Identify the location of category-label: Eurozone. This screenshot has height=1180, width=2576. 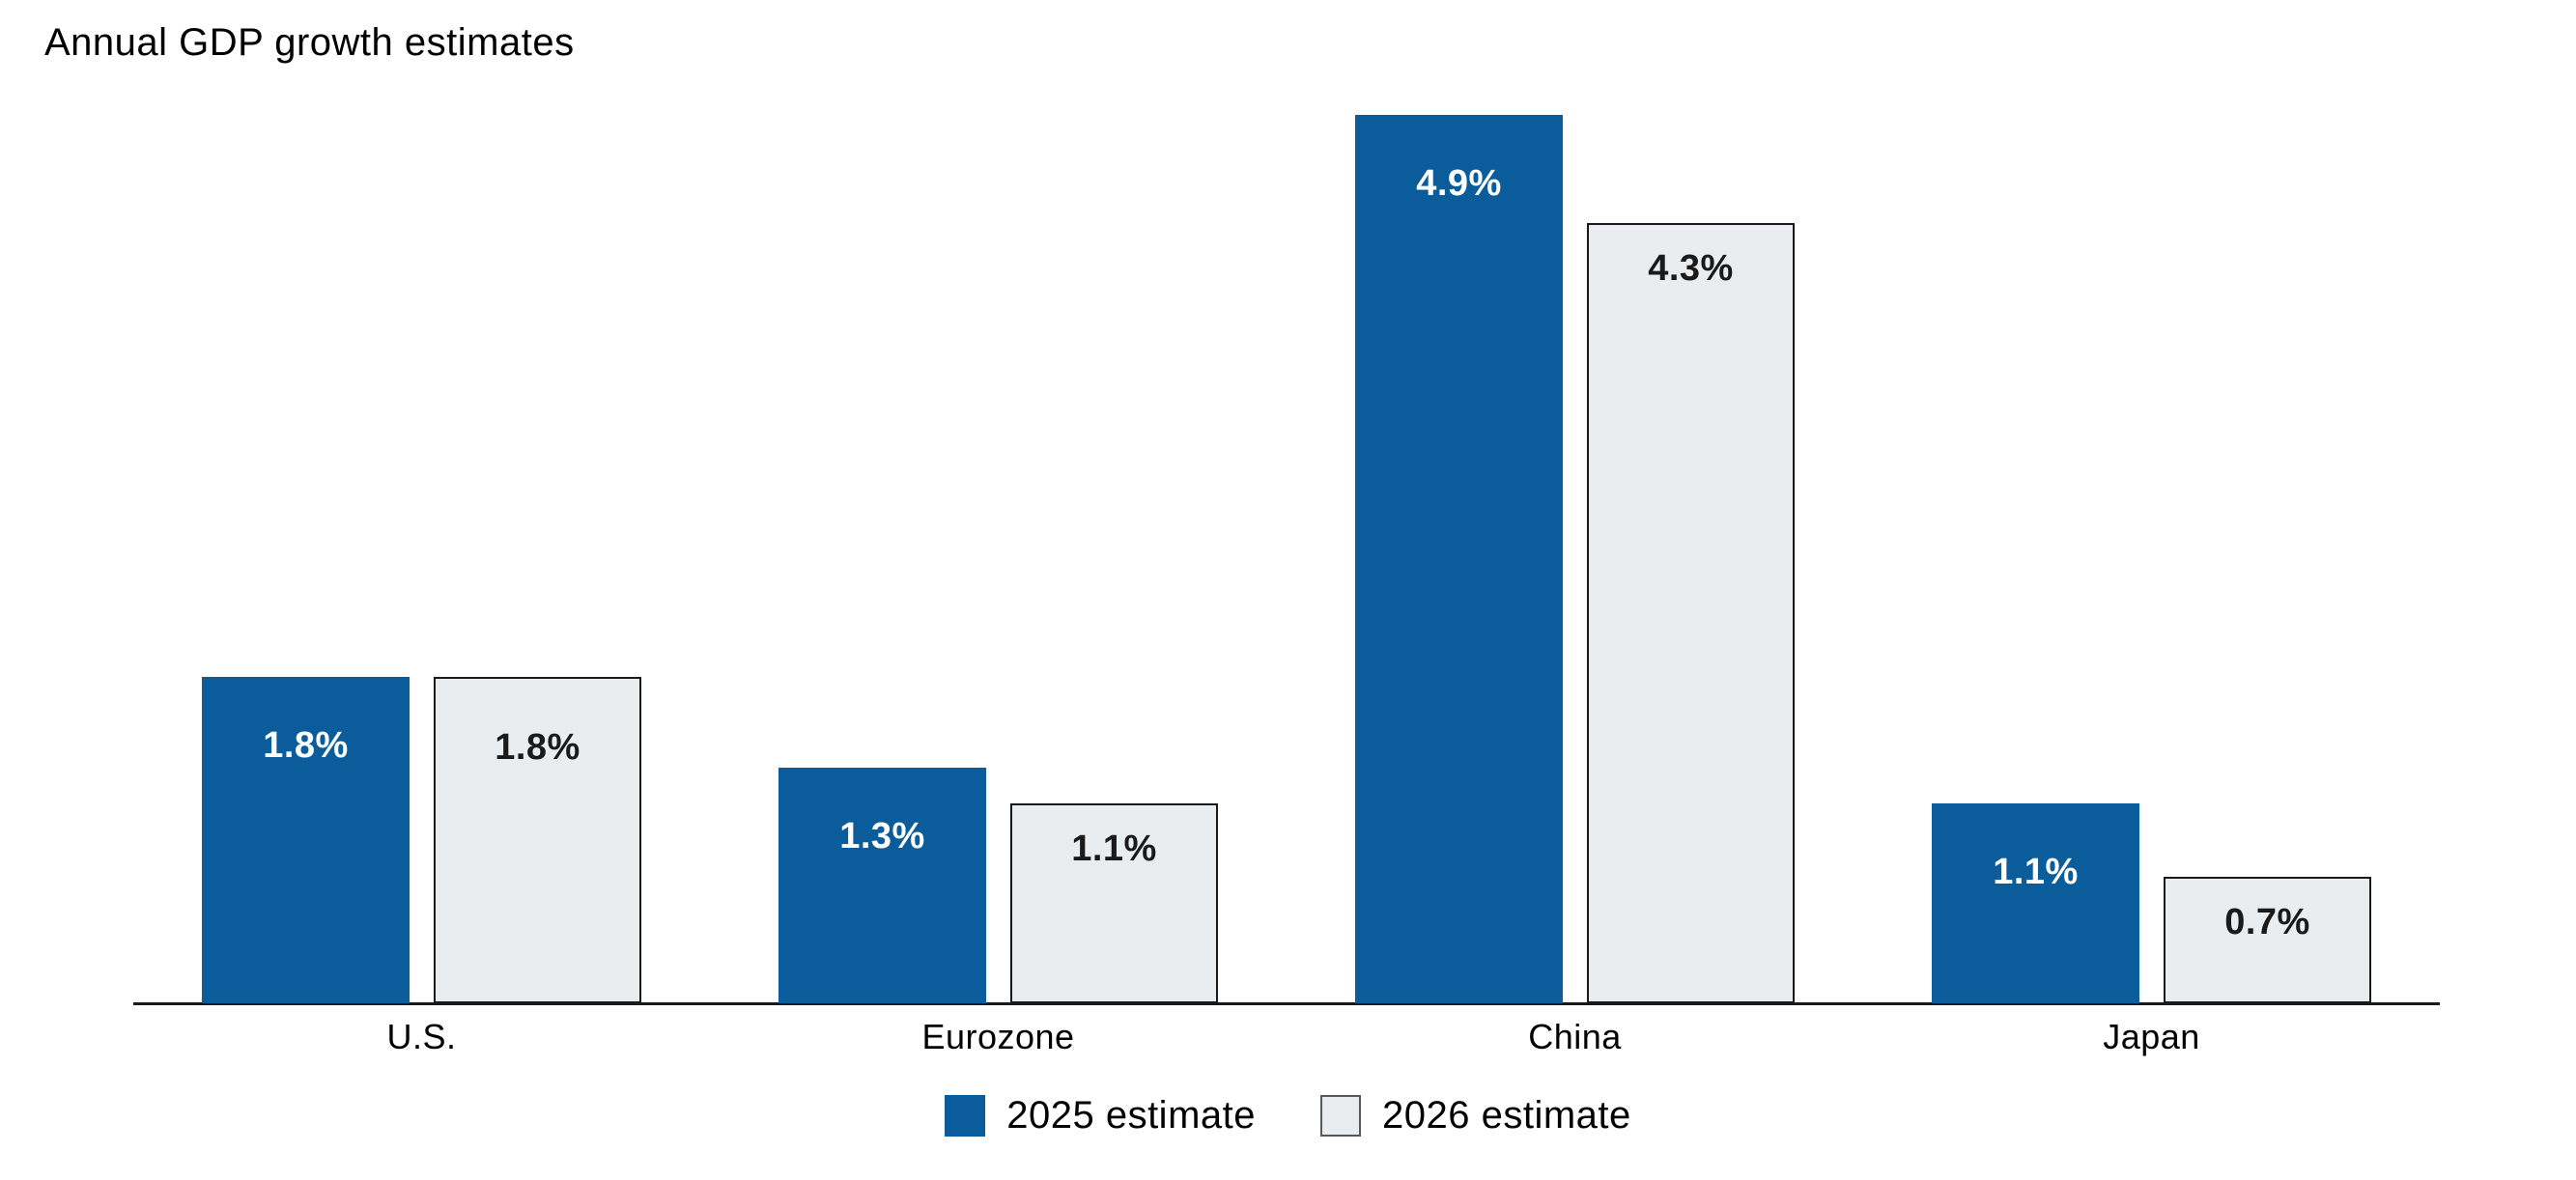
(998, 1036).